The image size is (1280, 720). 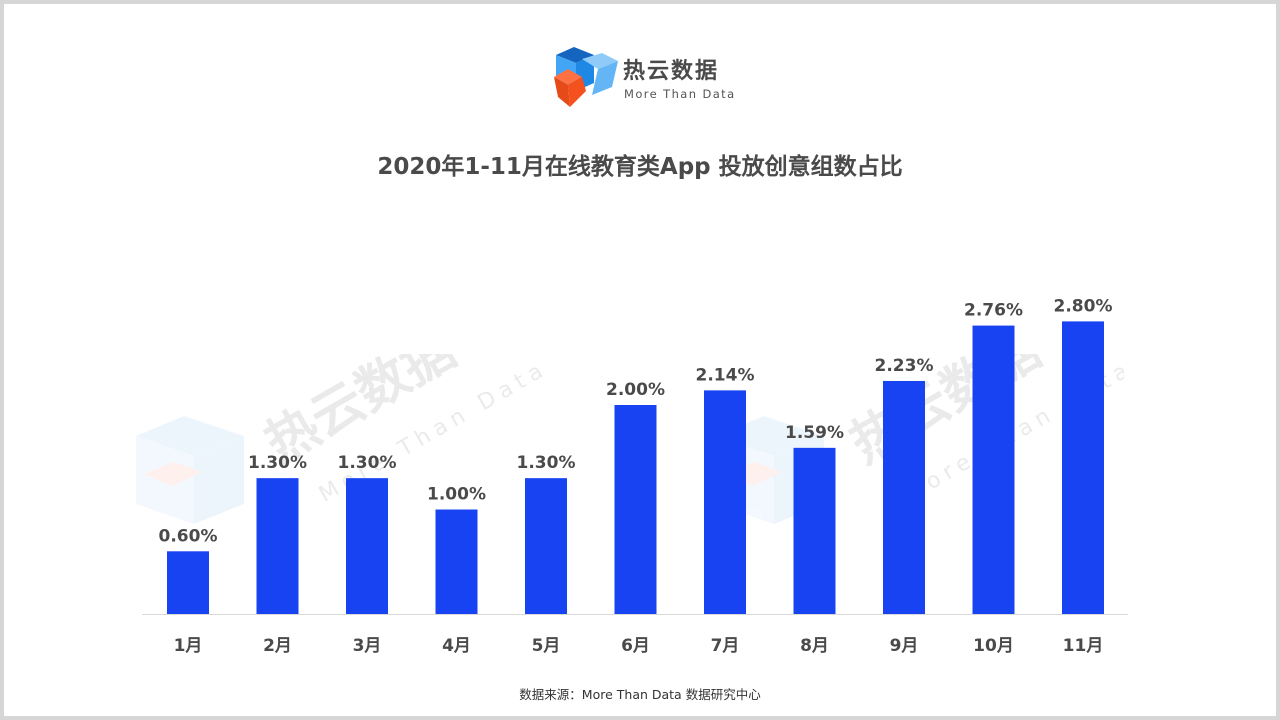 I want to click on data-label-4: 1.00%, so click(x=456, y=495).